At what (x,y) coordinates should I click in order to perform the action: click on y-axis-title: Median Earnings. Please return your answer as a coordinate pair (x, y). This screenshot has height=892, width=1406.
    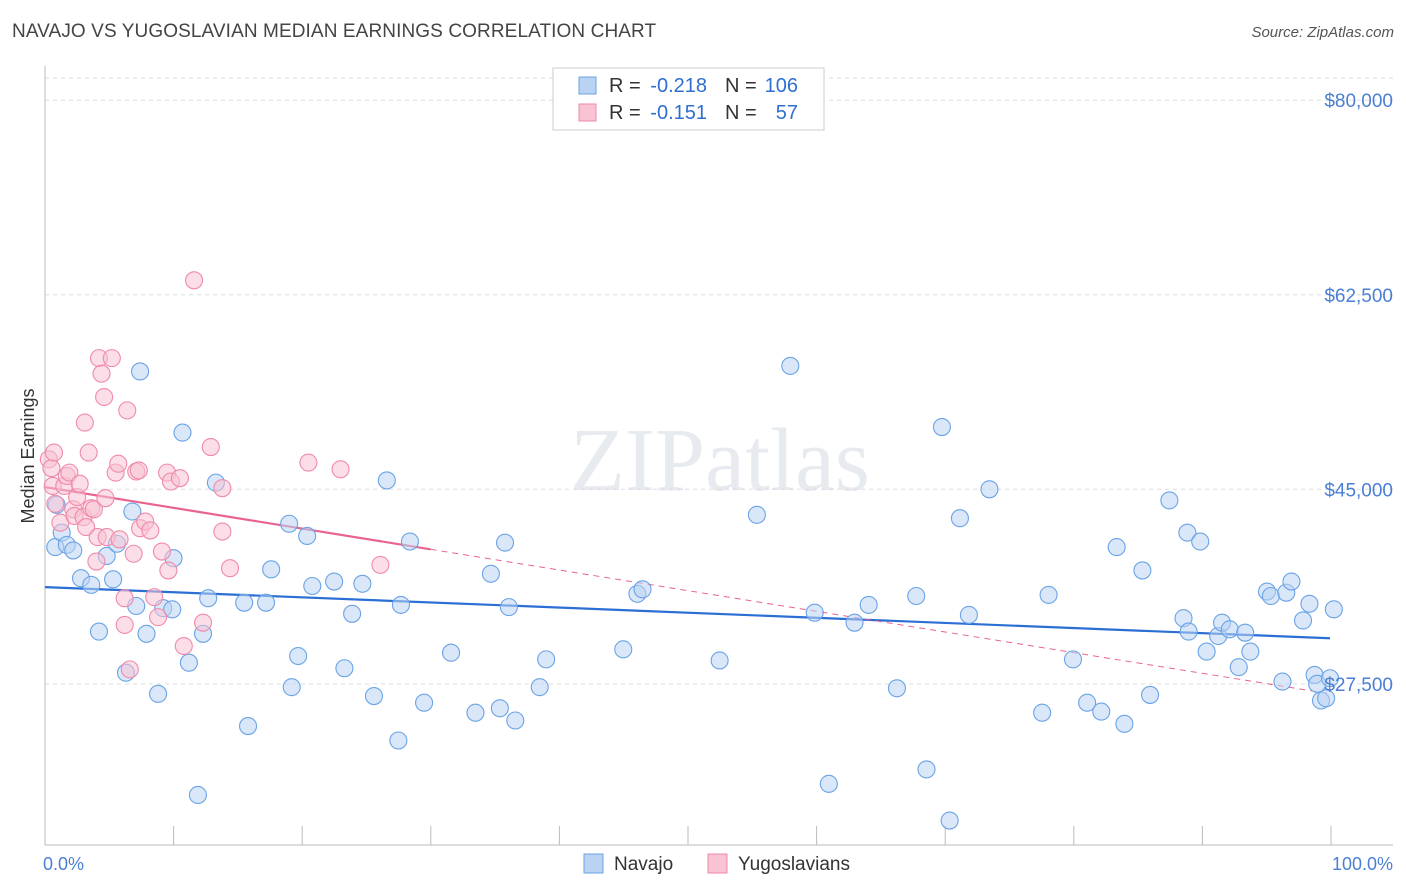
    Looking at the image, I should click on (28, 455).